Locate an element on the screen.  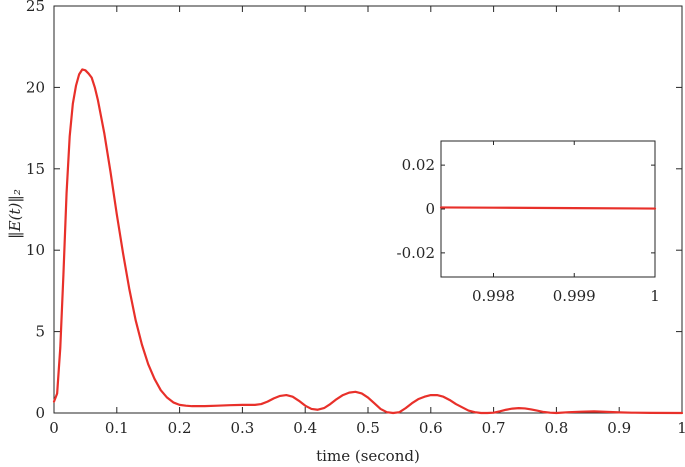
inset-x-tick-label: 0.998 is located at coordinates (493, 296).